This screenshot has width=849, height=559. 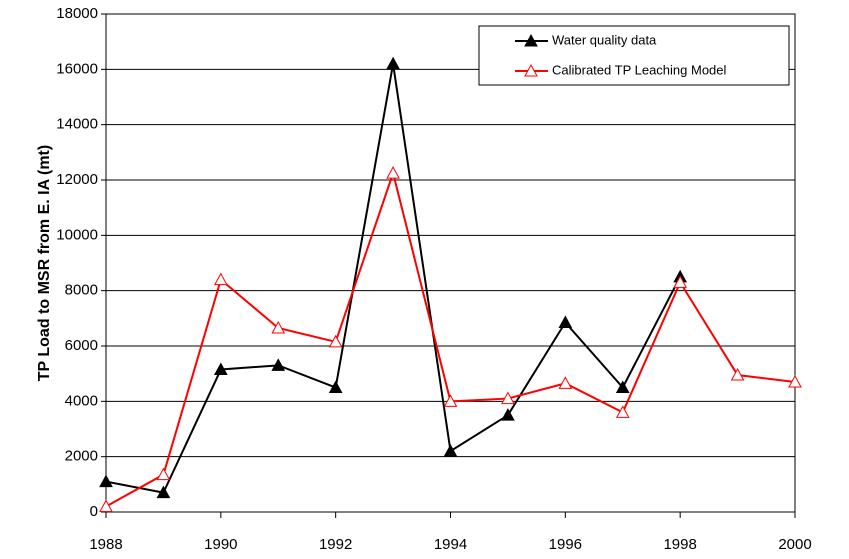 What do you see at coordinates (639, 69) in the screenshot?
I see `legend-label: Calibrated TP Leaching Model` at bounding box center [639, 69].